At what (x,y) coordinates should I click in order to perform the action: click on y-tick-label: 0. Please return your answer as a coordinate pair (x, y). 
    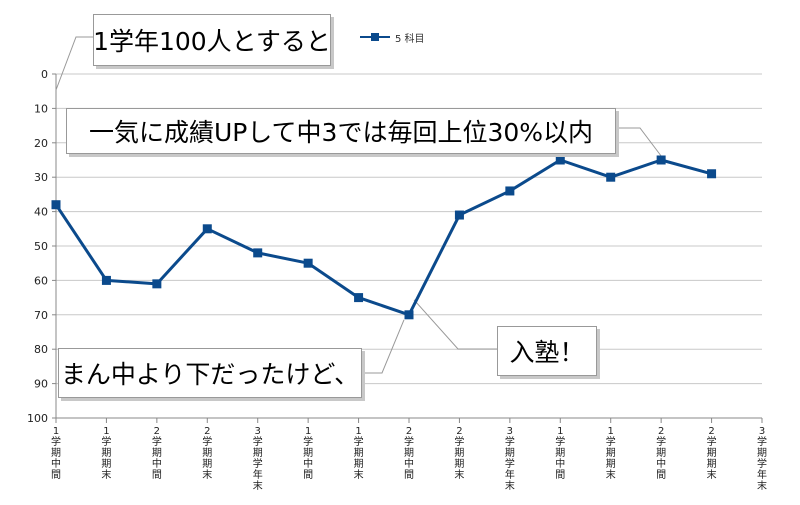
    Looking at the image, I should click on (44, 74).